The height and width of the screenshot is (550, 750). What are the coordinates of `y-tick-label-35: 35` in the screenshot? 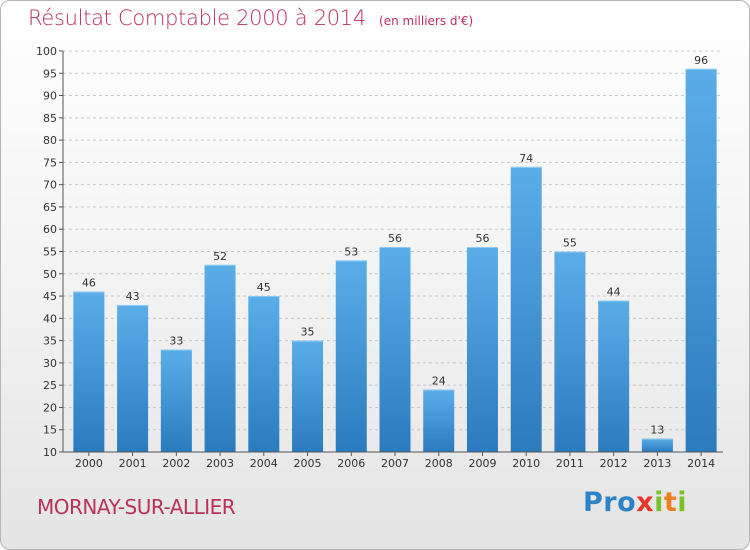 It's located at (50, 341).